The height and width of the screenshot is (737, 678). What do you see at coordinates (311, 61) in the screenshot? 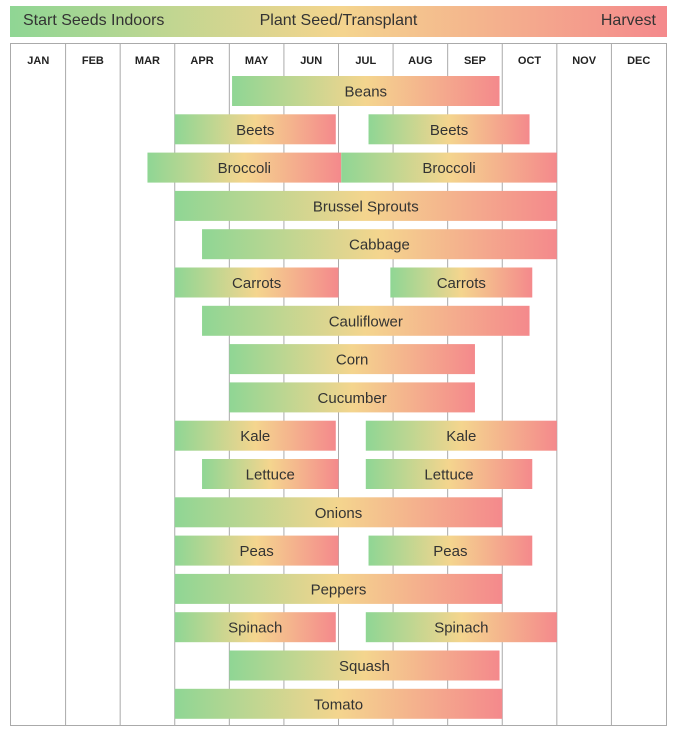
I see `month-label-jun: JUN` at bounding box center [311, 61].